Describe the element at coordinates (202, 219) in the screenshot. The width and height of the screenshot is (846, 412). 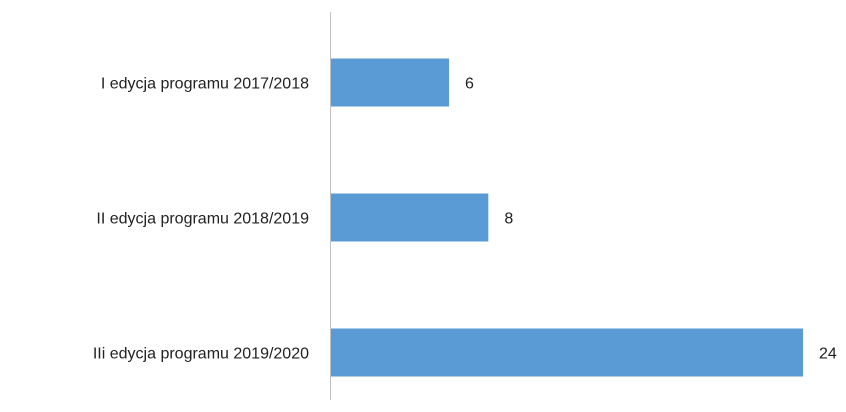
I see `y-tick-label: II edycja programu 2018/2019` at that location.